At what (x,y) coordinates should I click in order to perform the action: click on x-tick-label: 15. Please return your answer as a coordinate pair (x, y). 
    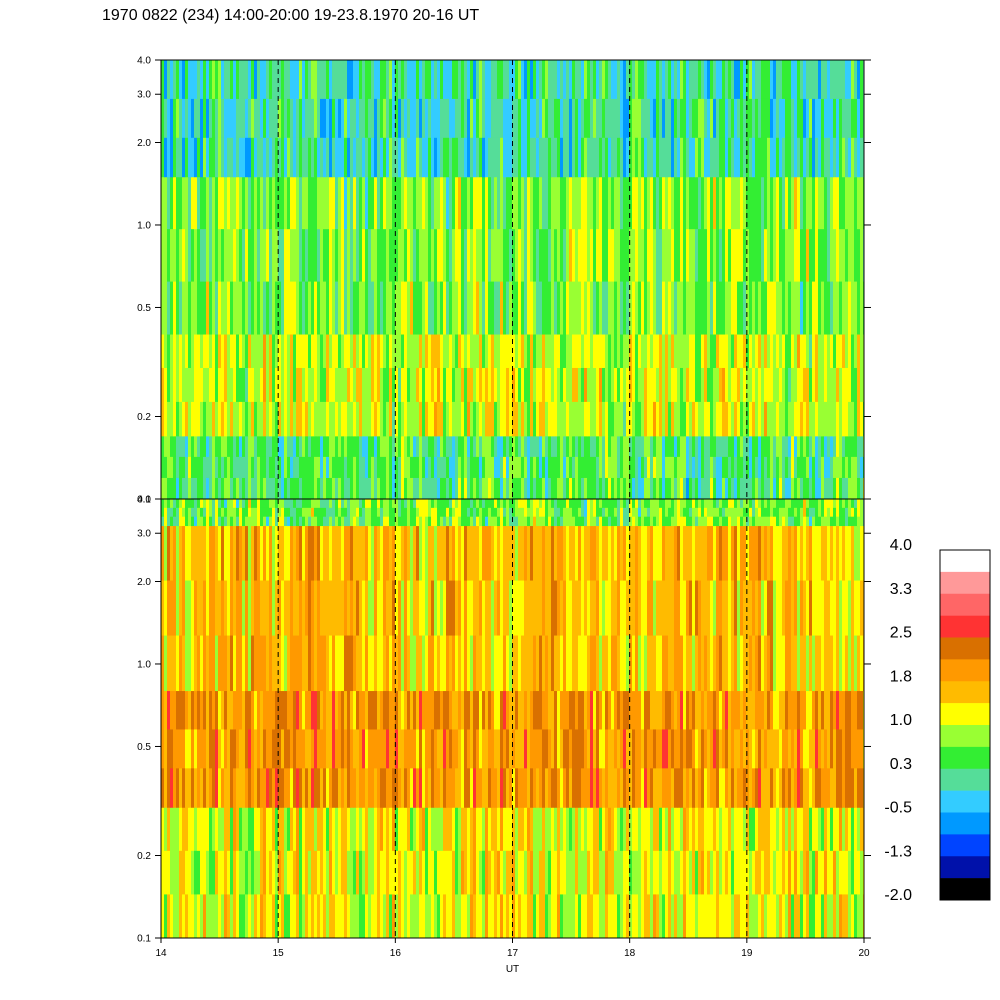
    Looking at the image, I should click on (279, 953).